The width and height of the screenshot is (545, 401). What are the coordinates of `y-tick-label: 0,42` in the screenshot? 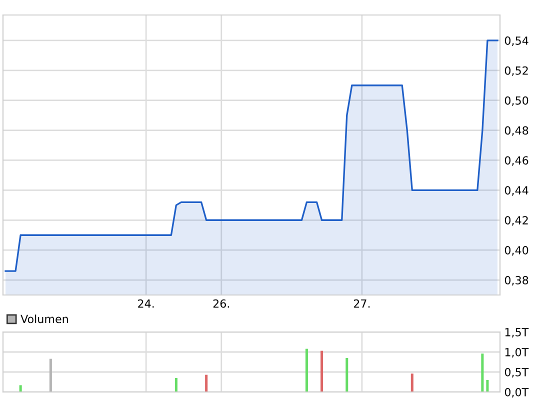 It's located at (516, 221).